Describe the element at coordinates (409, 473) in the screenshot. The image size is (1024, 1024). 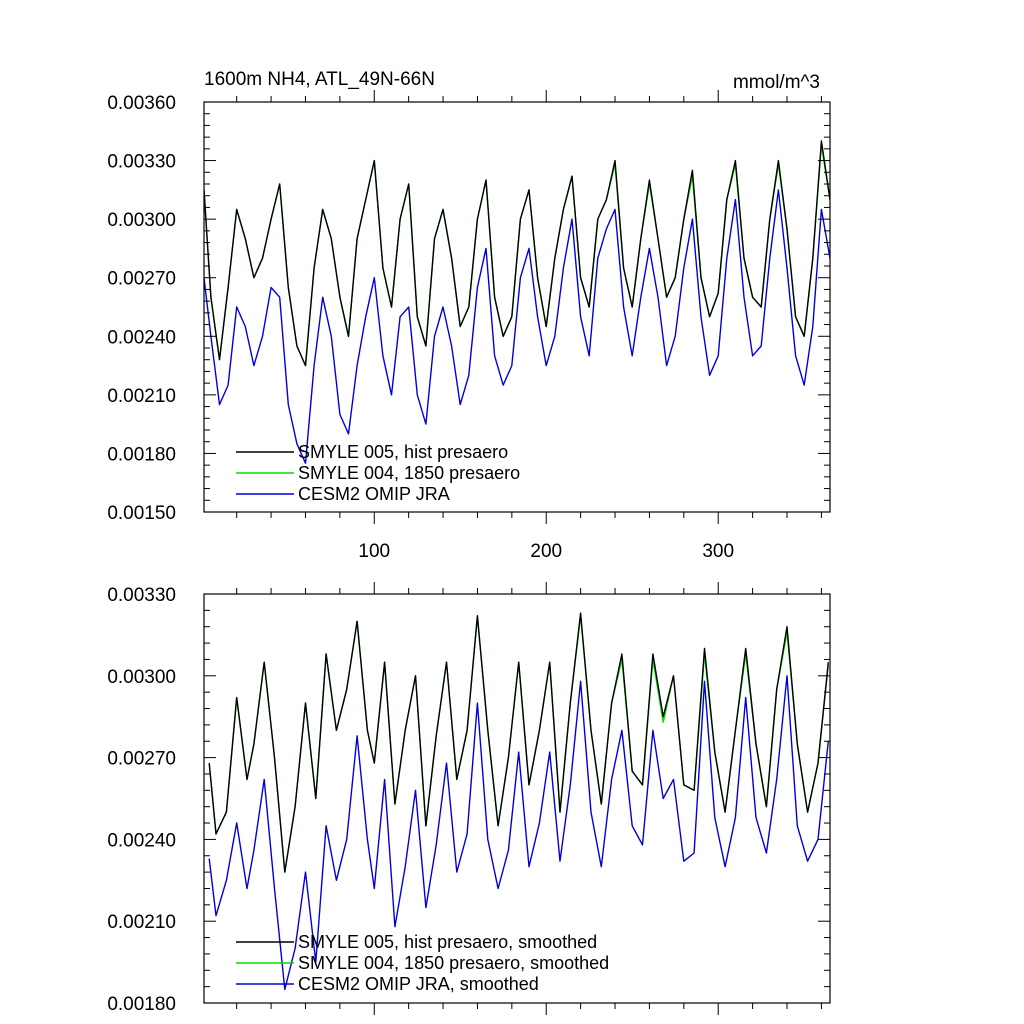
I see `legend-label-2: SMYLE 004, 1850 presaero` at that location.